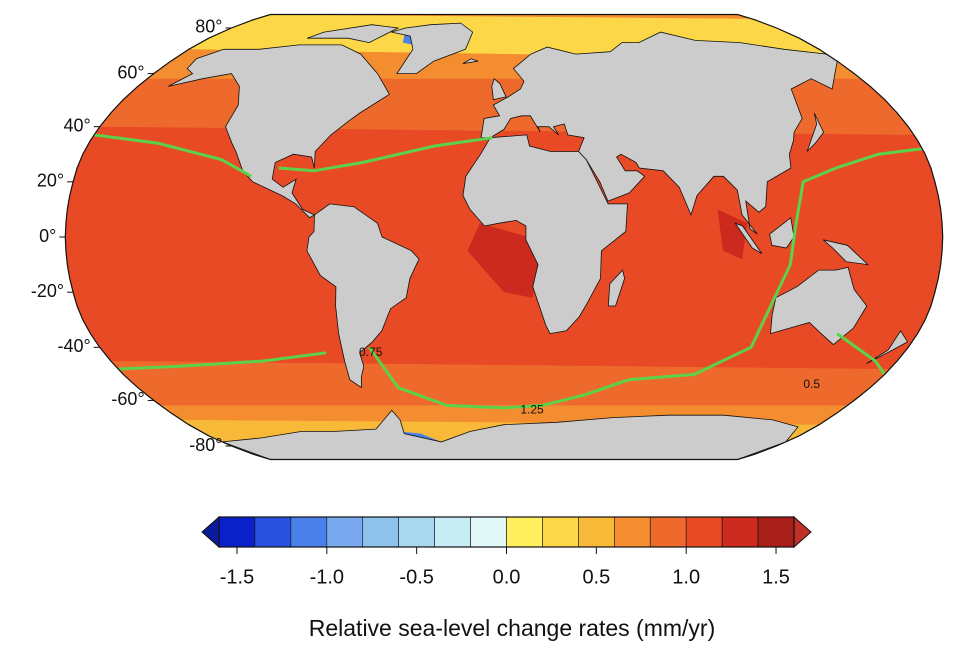 The image size is (967, 657). What do you see at coordinates (686, 577) in the screenshot?
I see `colorbar-tick-label: 1.0` at bounding box center [686, 577].